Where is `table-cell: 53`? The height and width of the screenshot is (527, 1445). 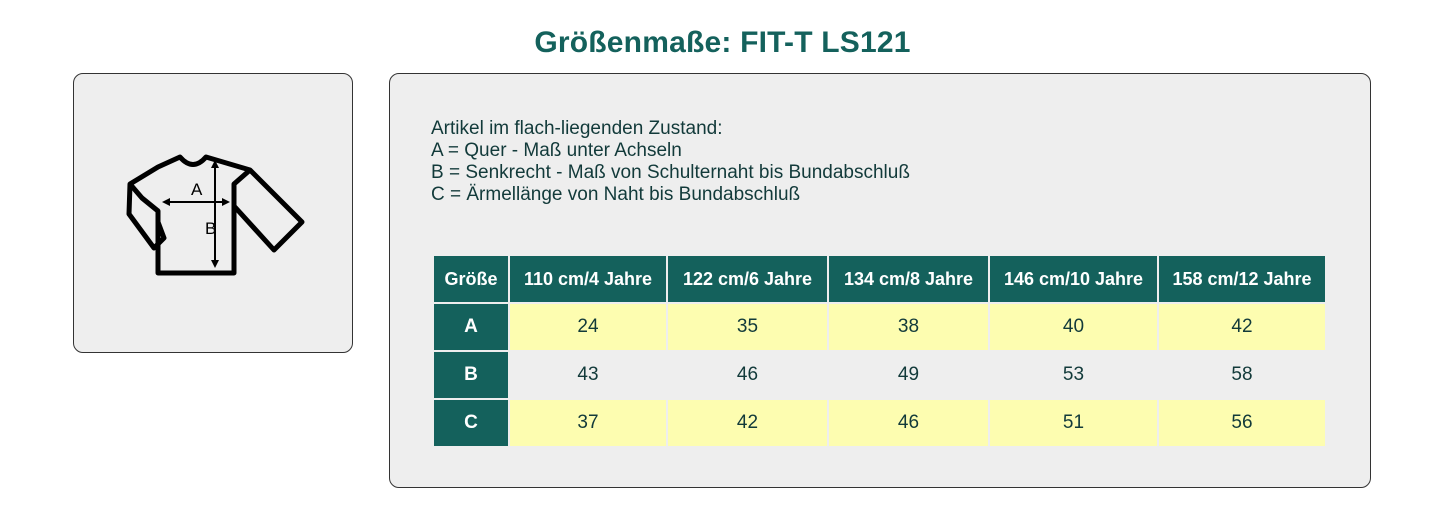 table-cell: 53 is located at coordinates (1073, 375).